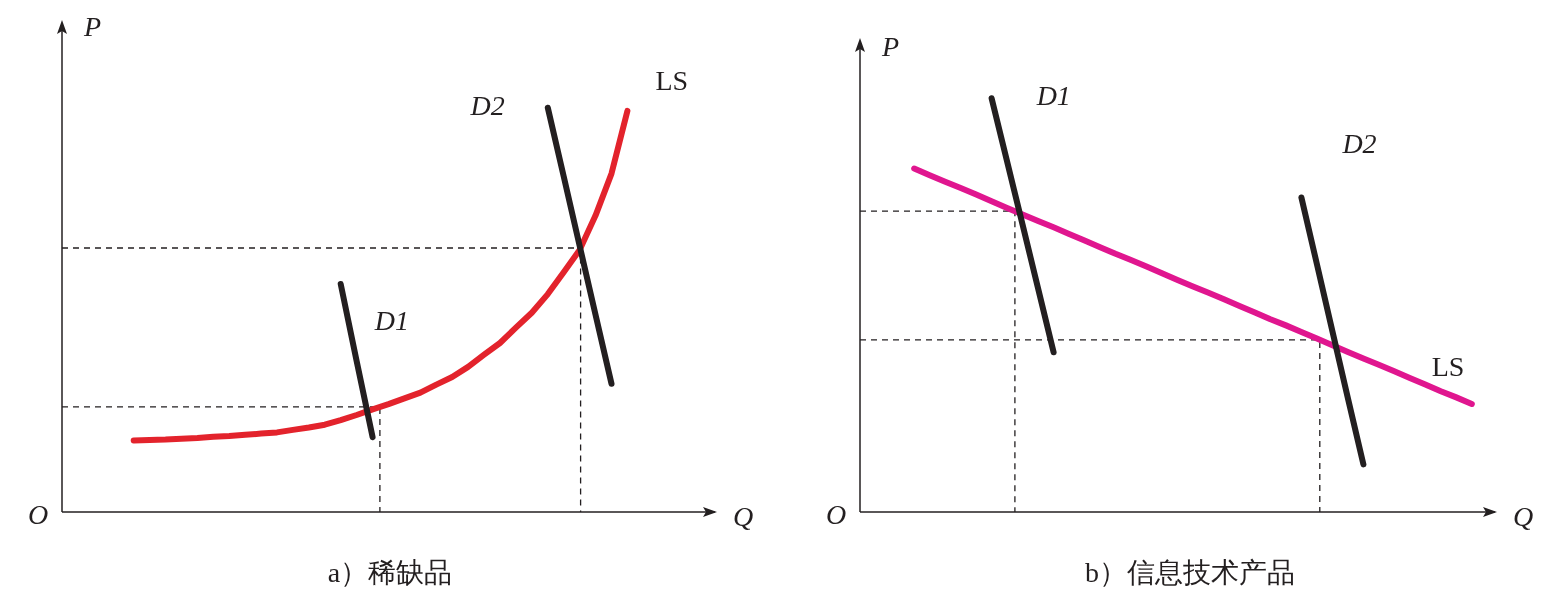 Image resolution: width=1558 pixels, height=597 pixels. I want to click on title: b）信息技术产品, so click(1190, 572).